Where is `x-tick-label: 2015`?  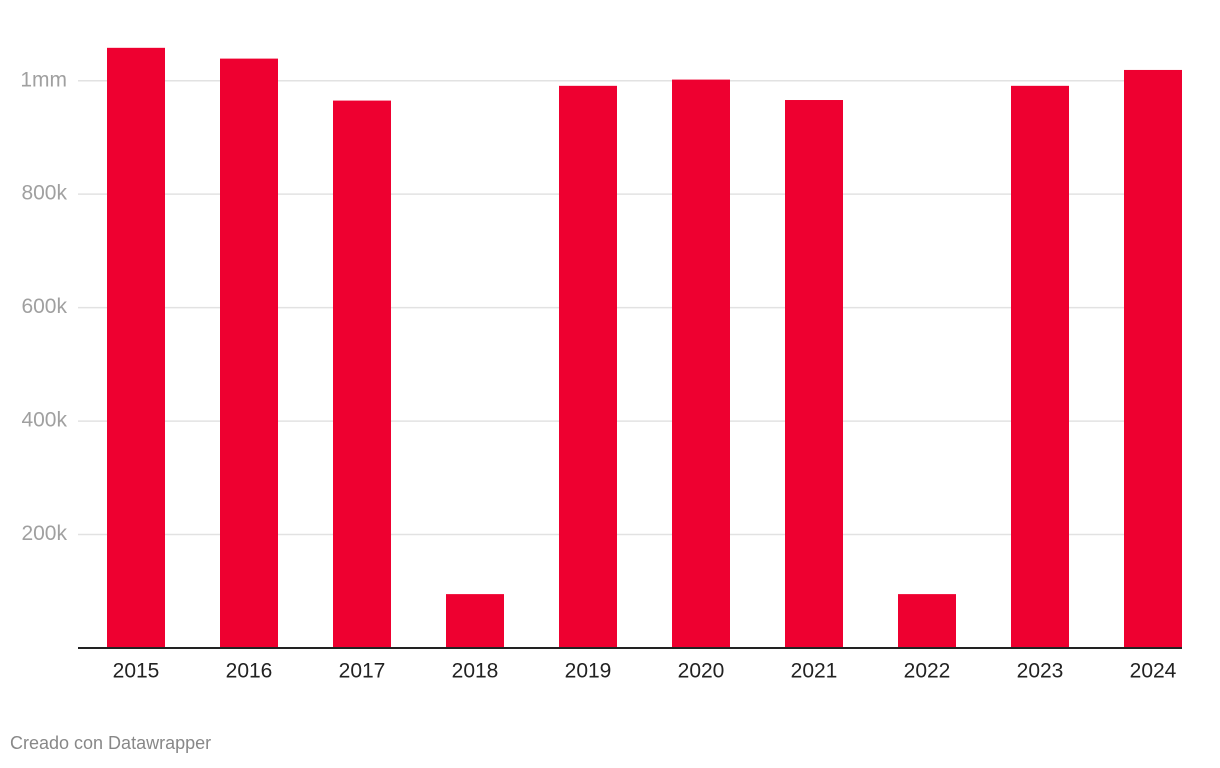
x-tick-label: 2015 is located at coordinates (136, 671).